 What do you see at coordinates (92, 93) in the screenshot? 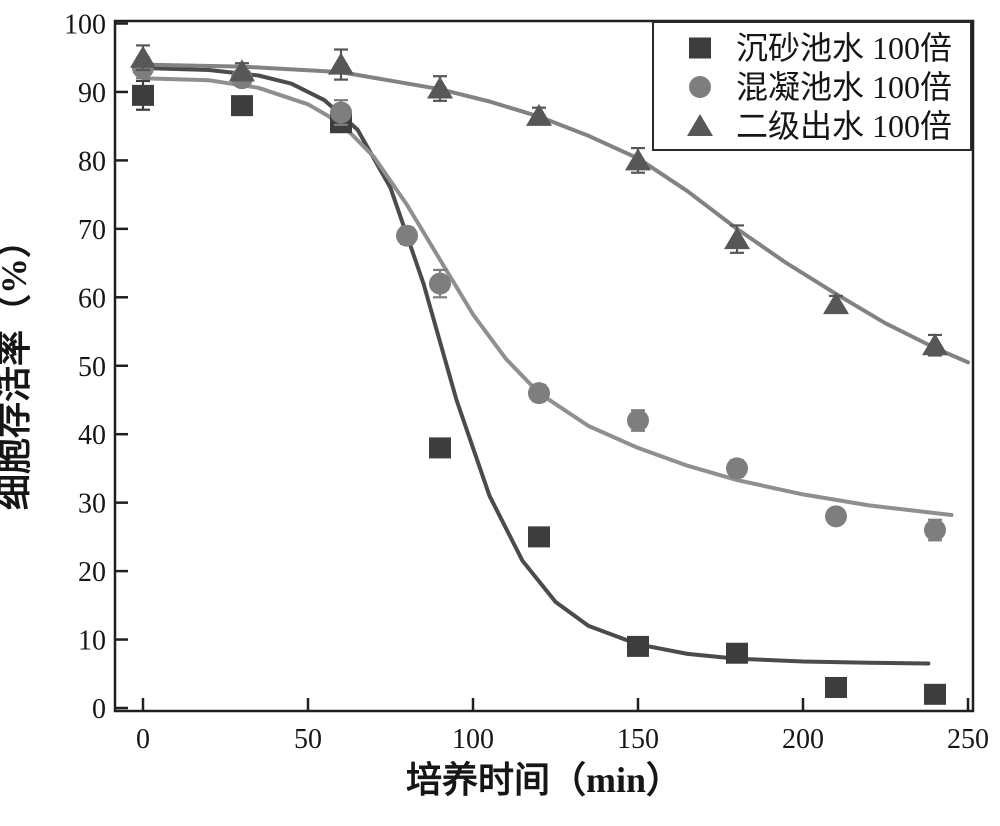
I see `y-tick-label: 90` at bounding box center [92, 93].